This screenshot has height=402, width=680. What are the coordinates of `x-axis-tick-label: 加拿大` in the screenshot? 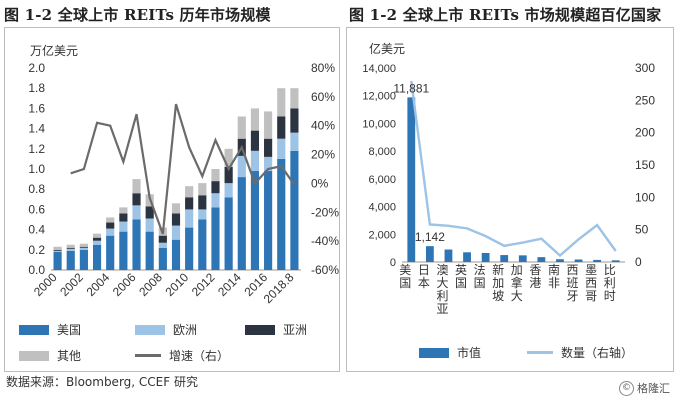 It's located at (517, 283).